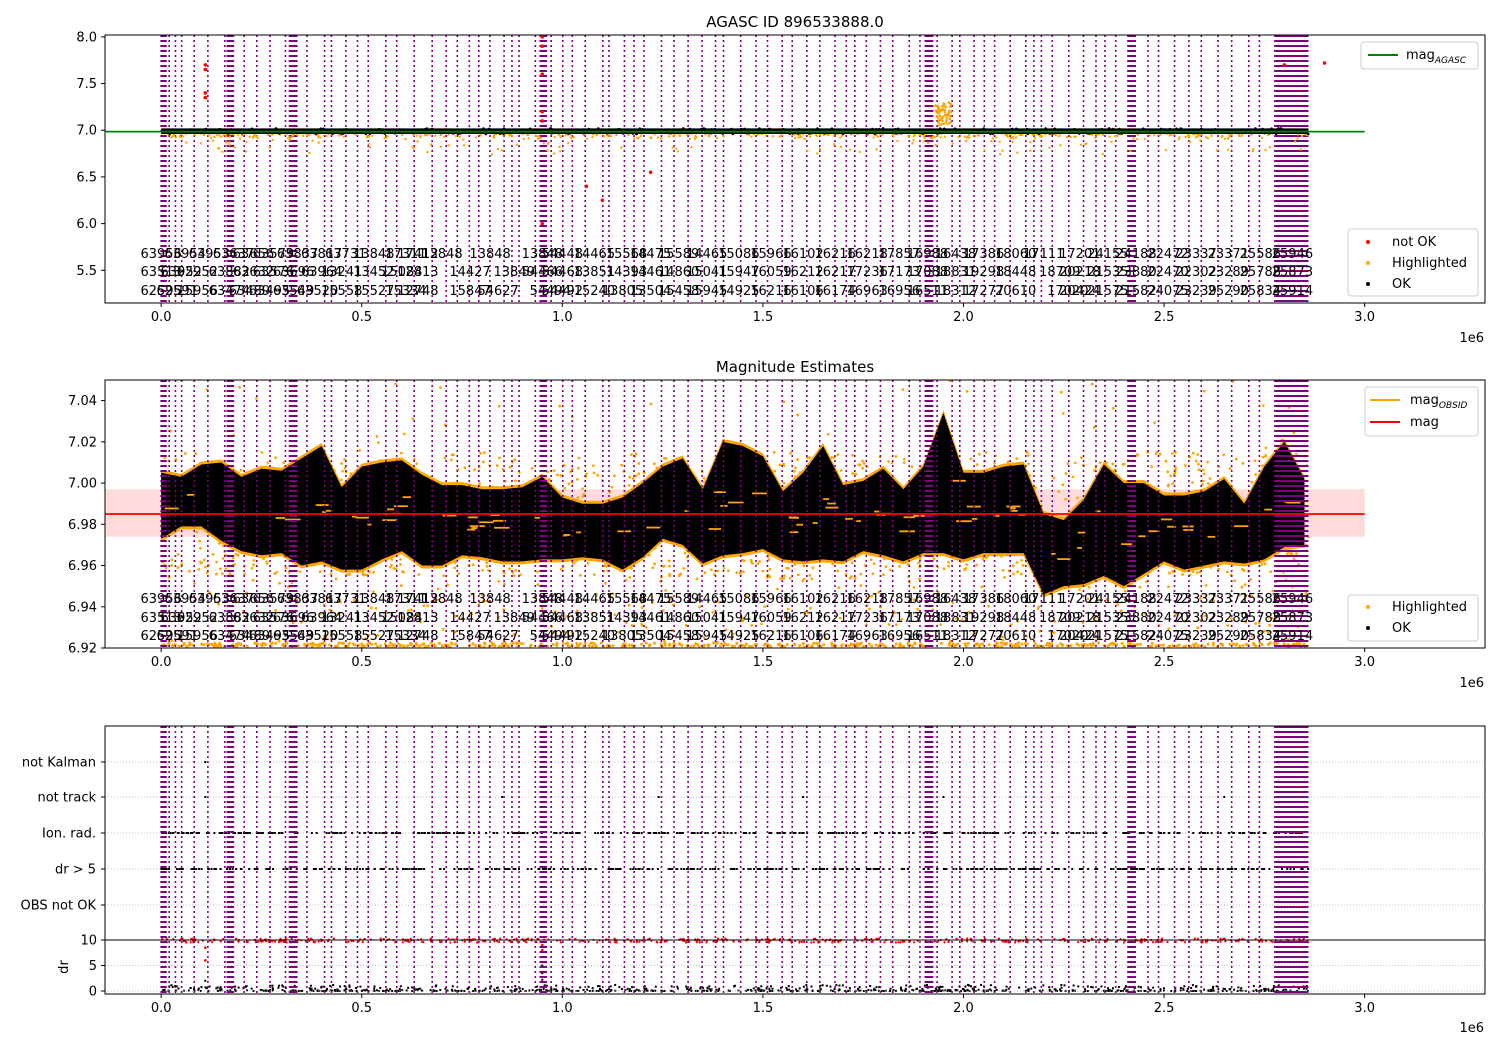  What do you see at coordinates (1107, 618) in the screenshot?
I see `obsid-label: 21535` at bounding box center [1107, 618].